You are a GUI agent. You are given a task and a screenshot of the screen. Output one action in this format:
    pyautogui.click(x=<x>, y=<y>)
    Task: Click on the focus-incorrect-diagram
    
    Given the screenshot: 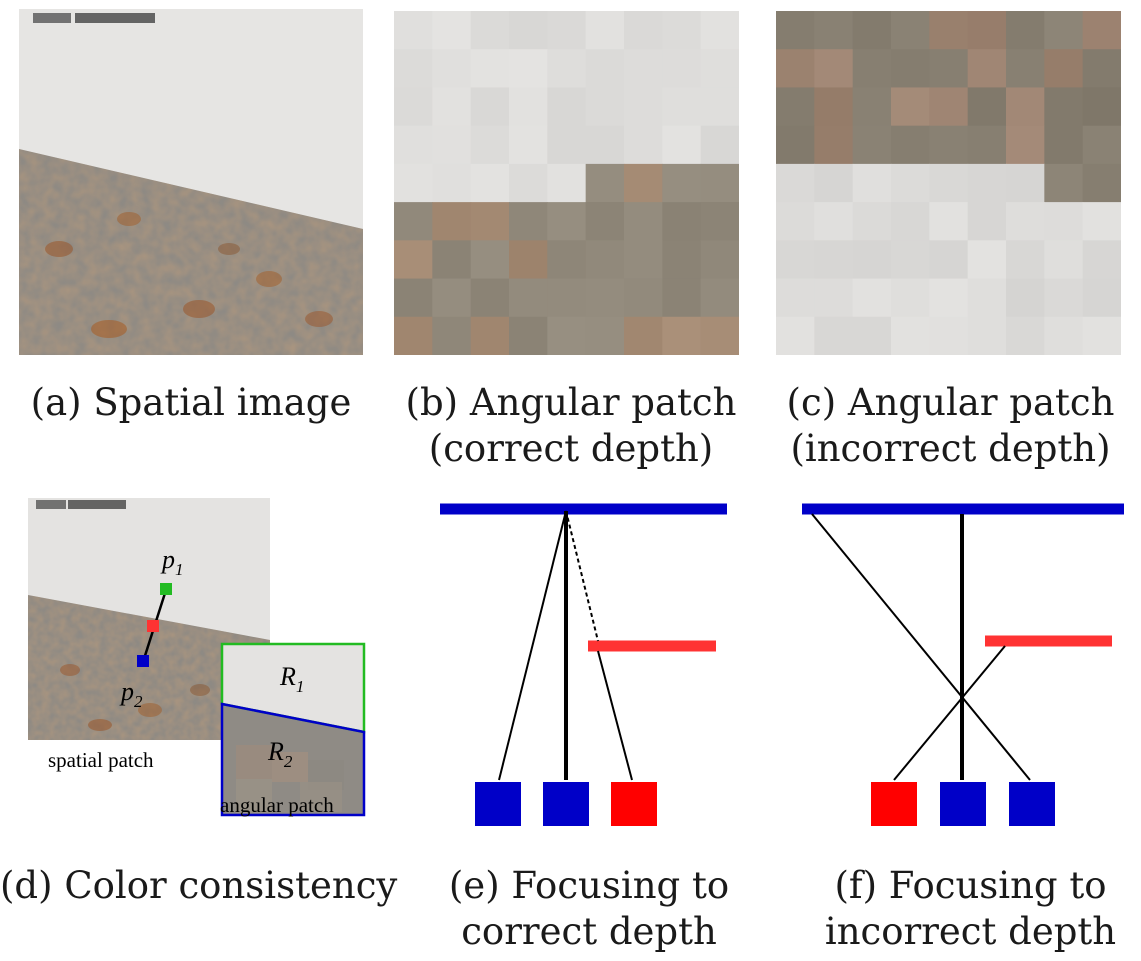 What is the action you would take?
    pyautogui.click(x=950, y=662)
    